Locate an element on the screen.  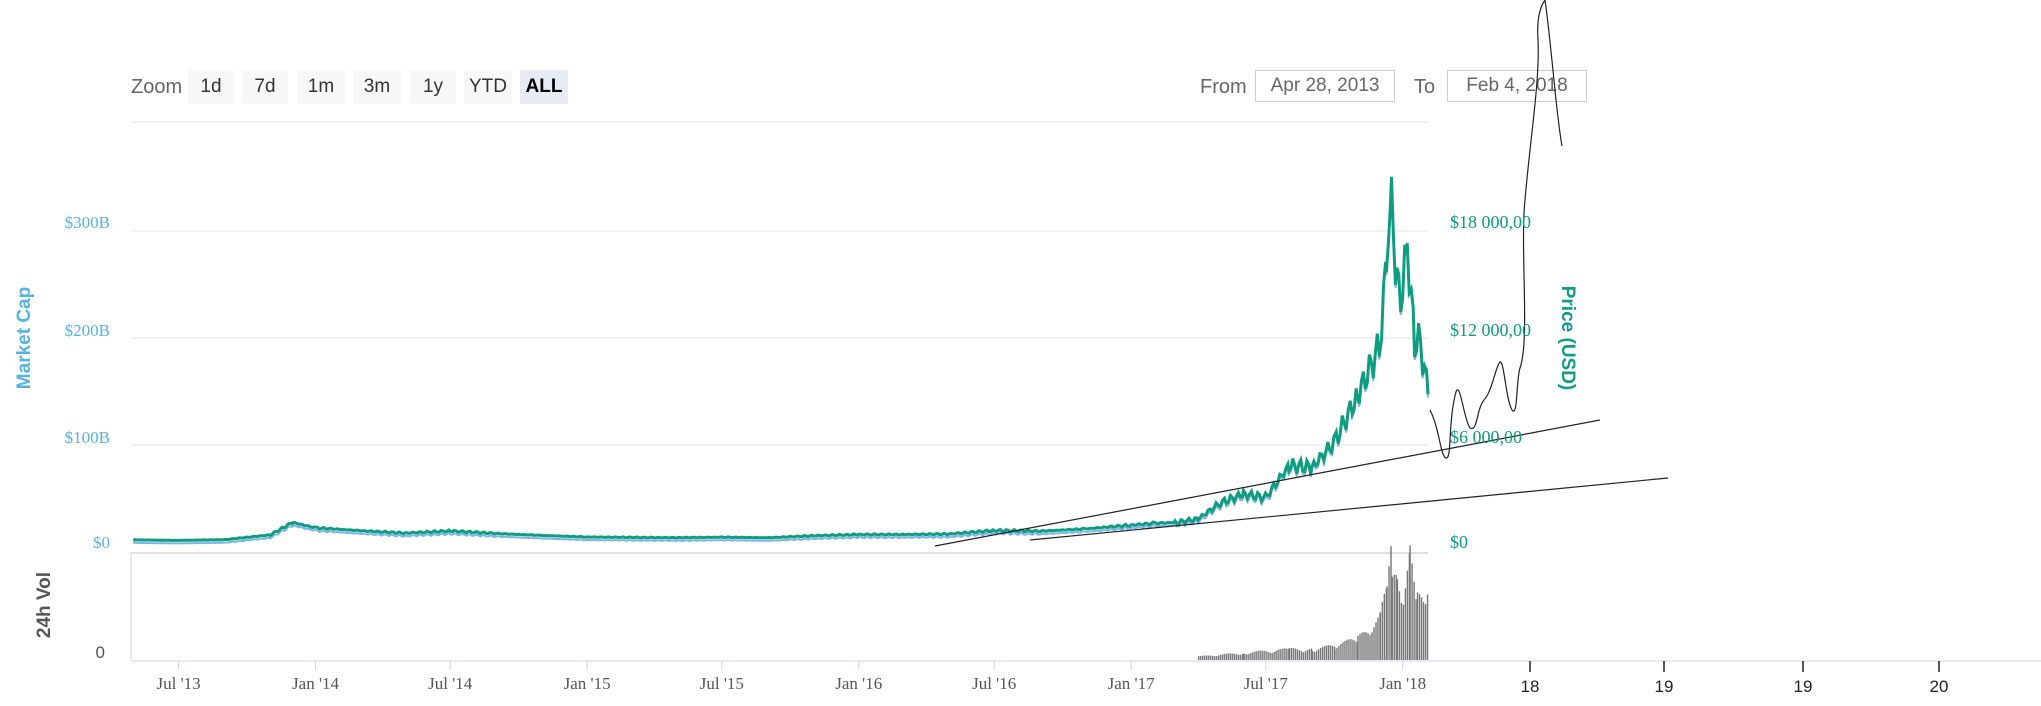
zoom-3m-button: 3m is located at coordinates (377, 87).